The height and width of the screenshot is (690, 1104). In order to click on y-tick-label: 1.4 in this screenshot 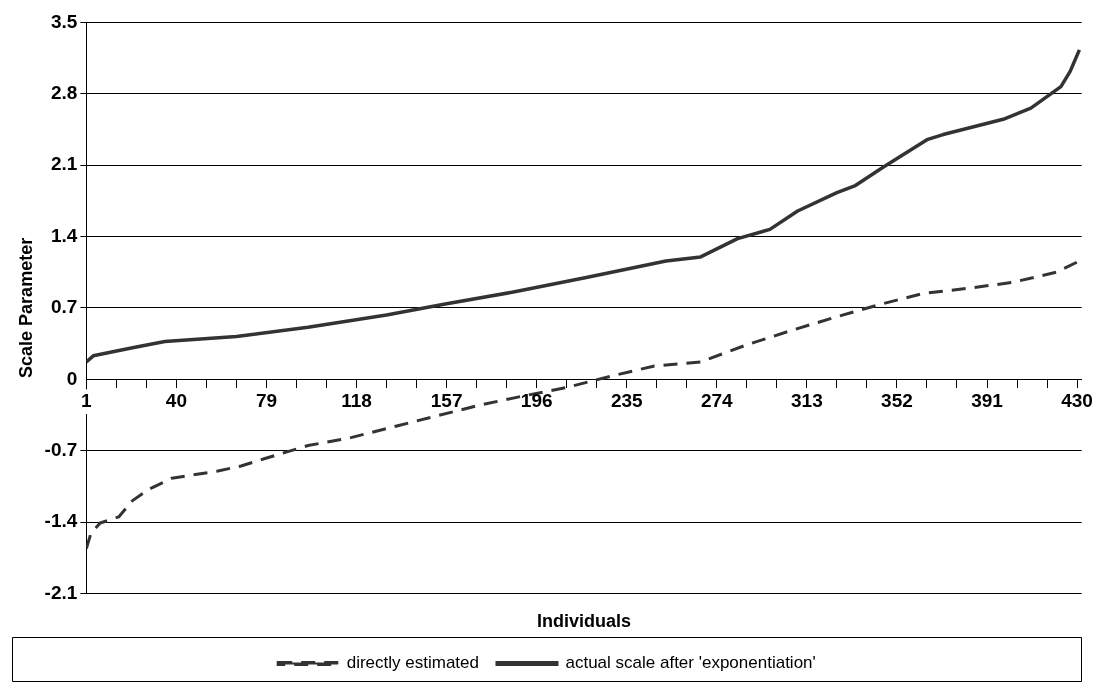, I will do `click(64, 235)`.